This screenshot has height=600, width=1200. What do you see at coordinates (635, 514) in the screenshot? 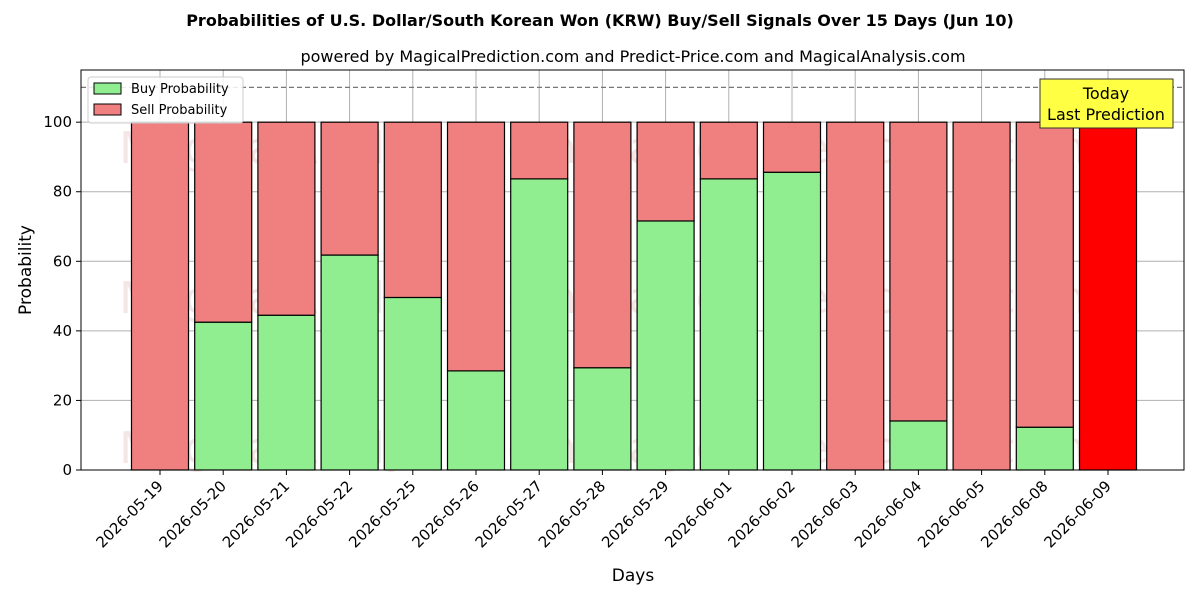
I see `x-tick-label: 2026-05-29` at bounding box center [635, 514].